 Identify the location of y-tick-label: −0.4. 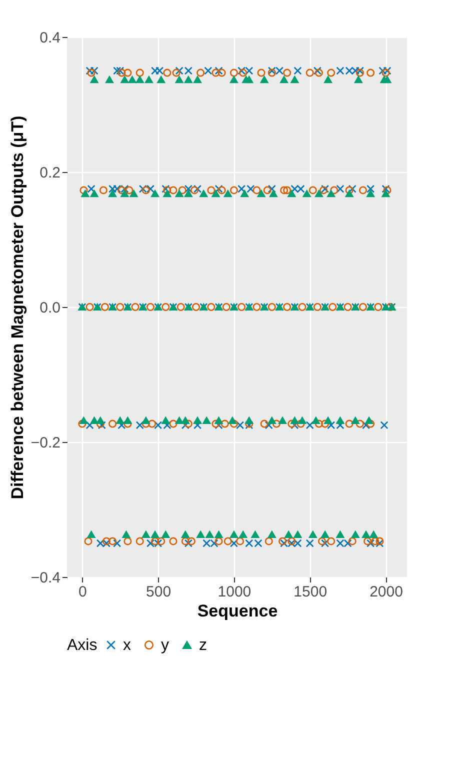
(45, 578).